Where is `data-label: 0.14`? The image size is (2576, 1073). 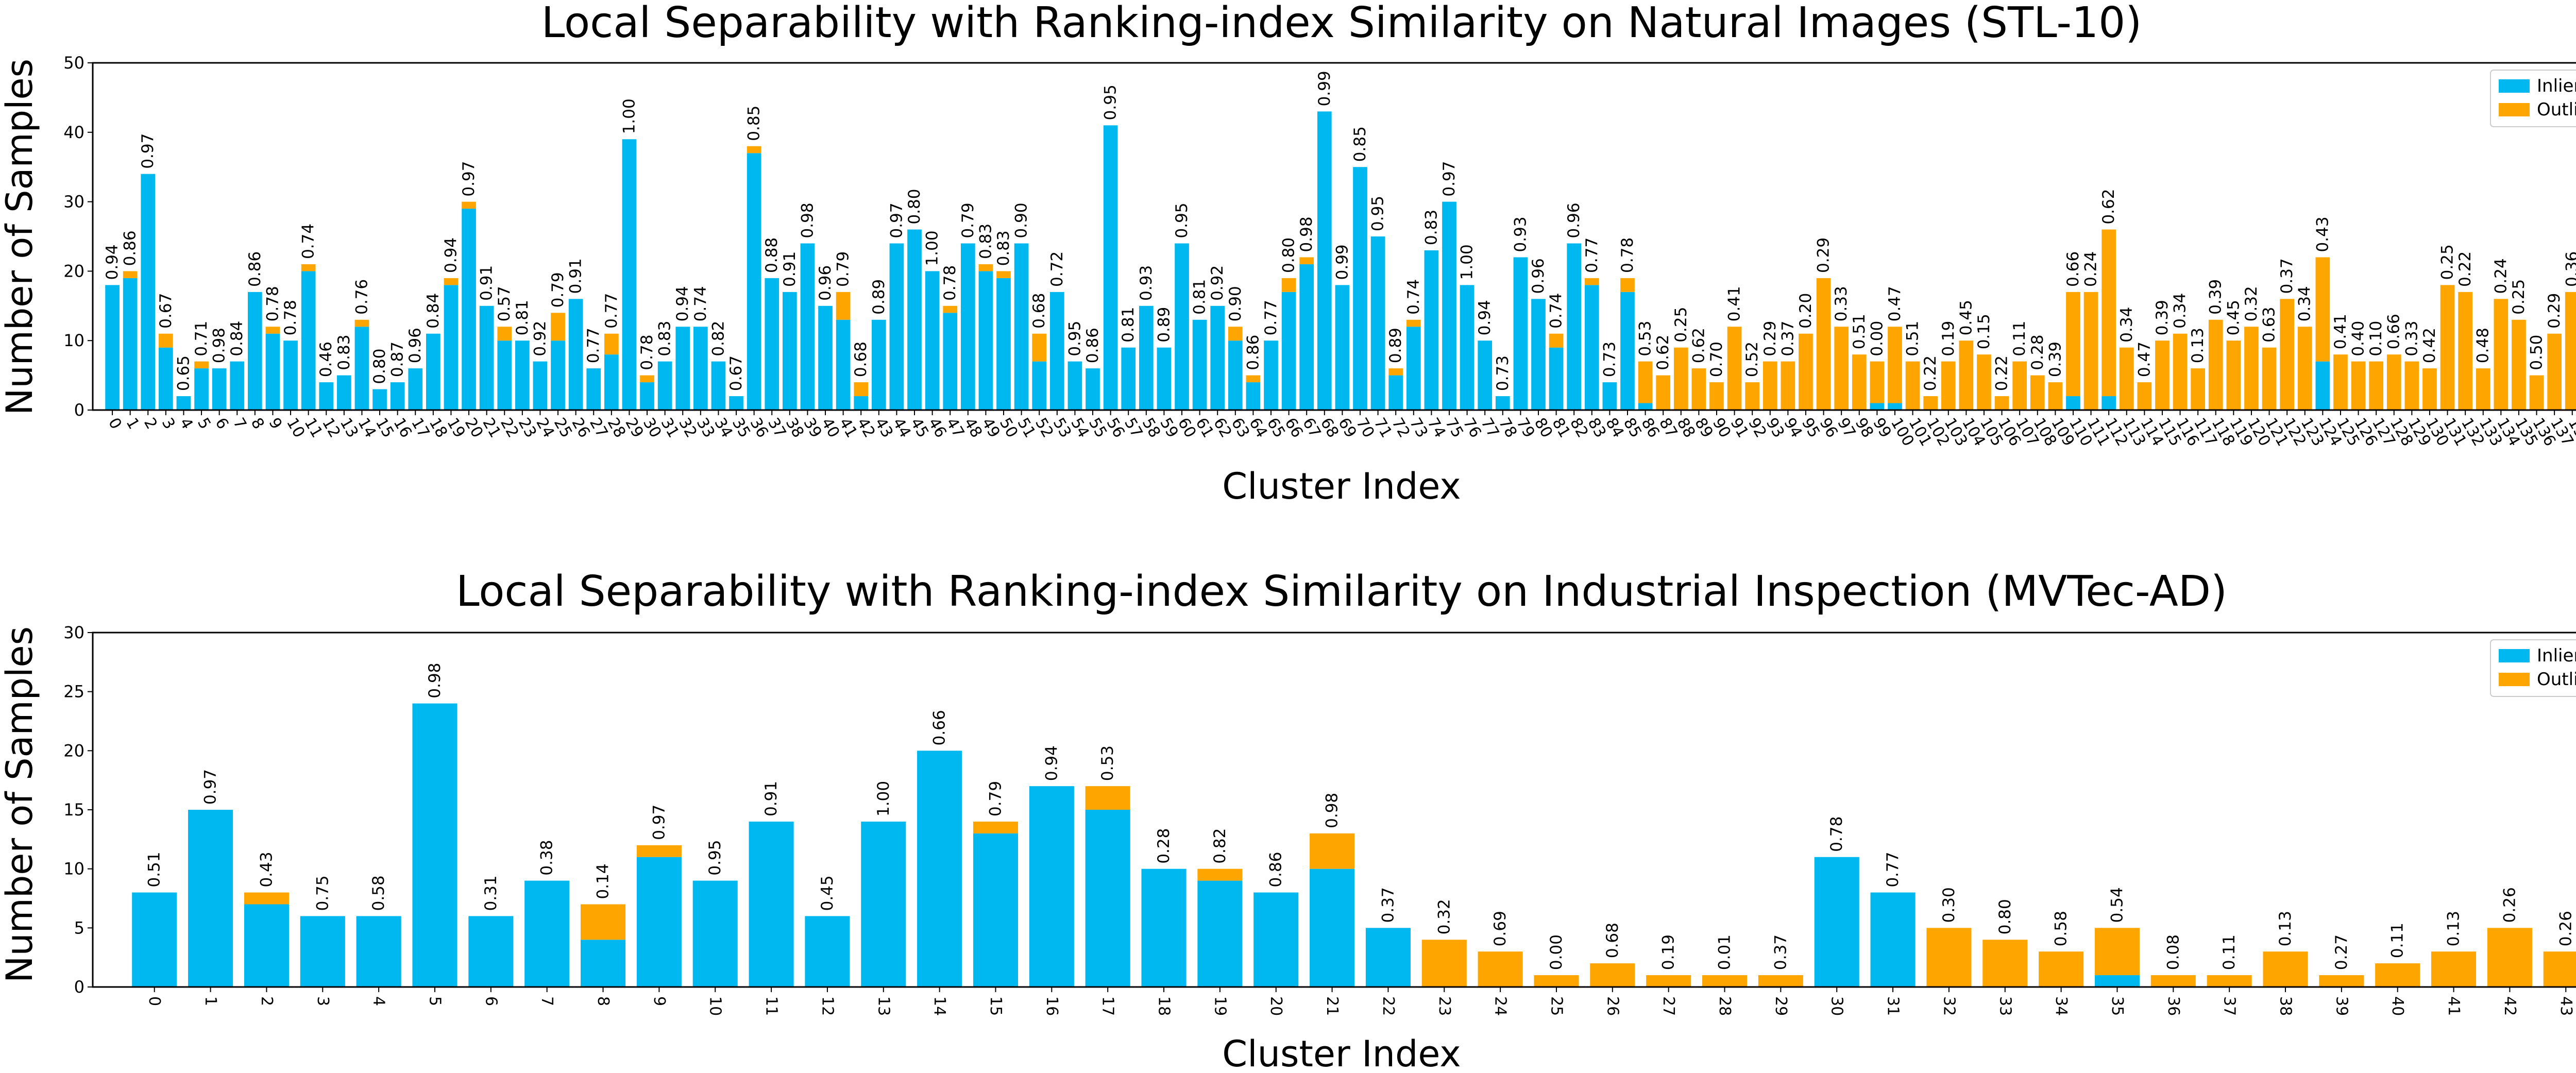
data-label: 0.14 is located at coordinates (603, 881).